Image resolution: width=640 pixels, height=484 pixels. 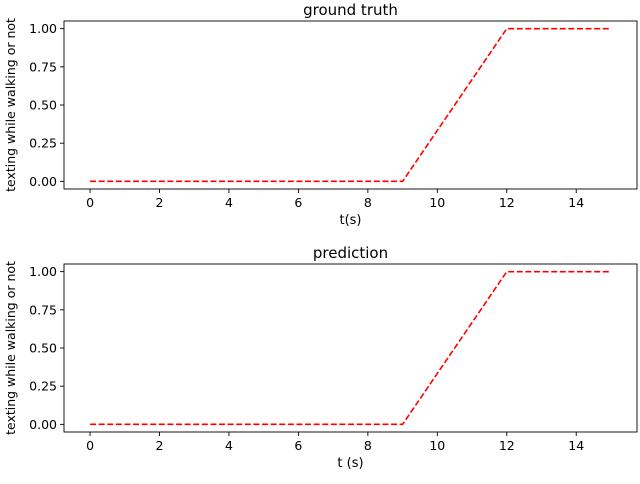 What do you see at coordinates (350, 10) in the screenshot?
I see `chart-title: ground truth` at bounding box center [350, 10].